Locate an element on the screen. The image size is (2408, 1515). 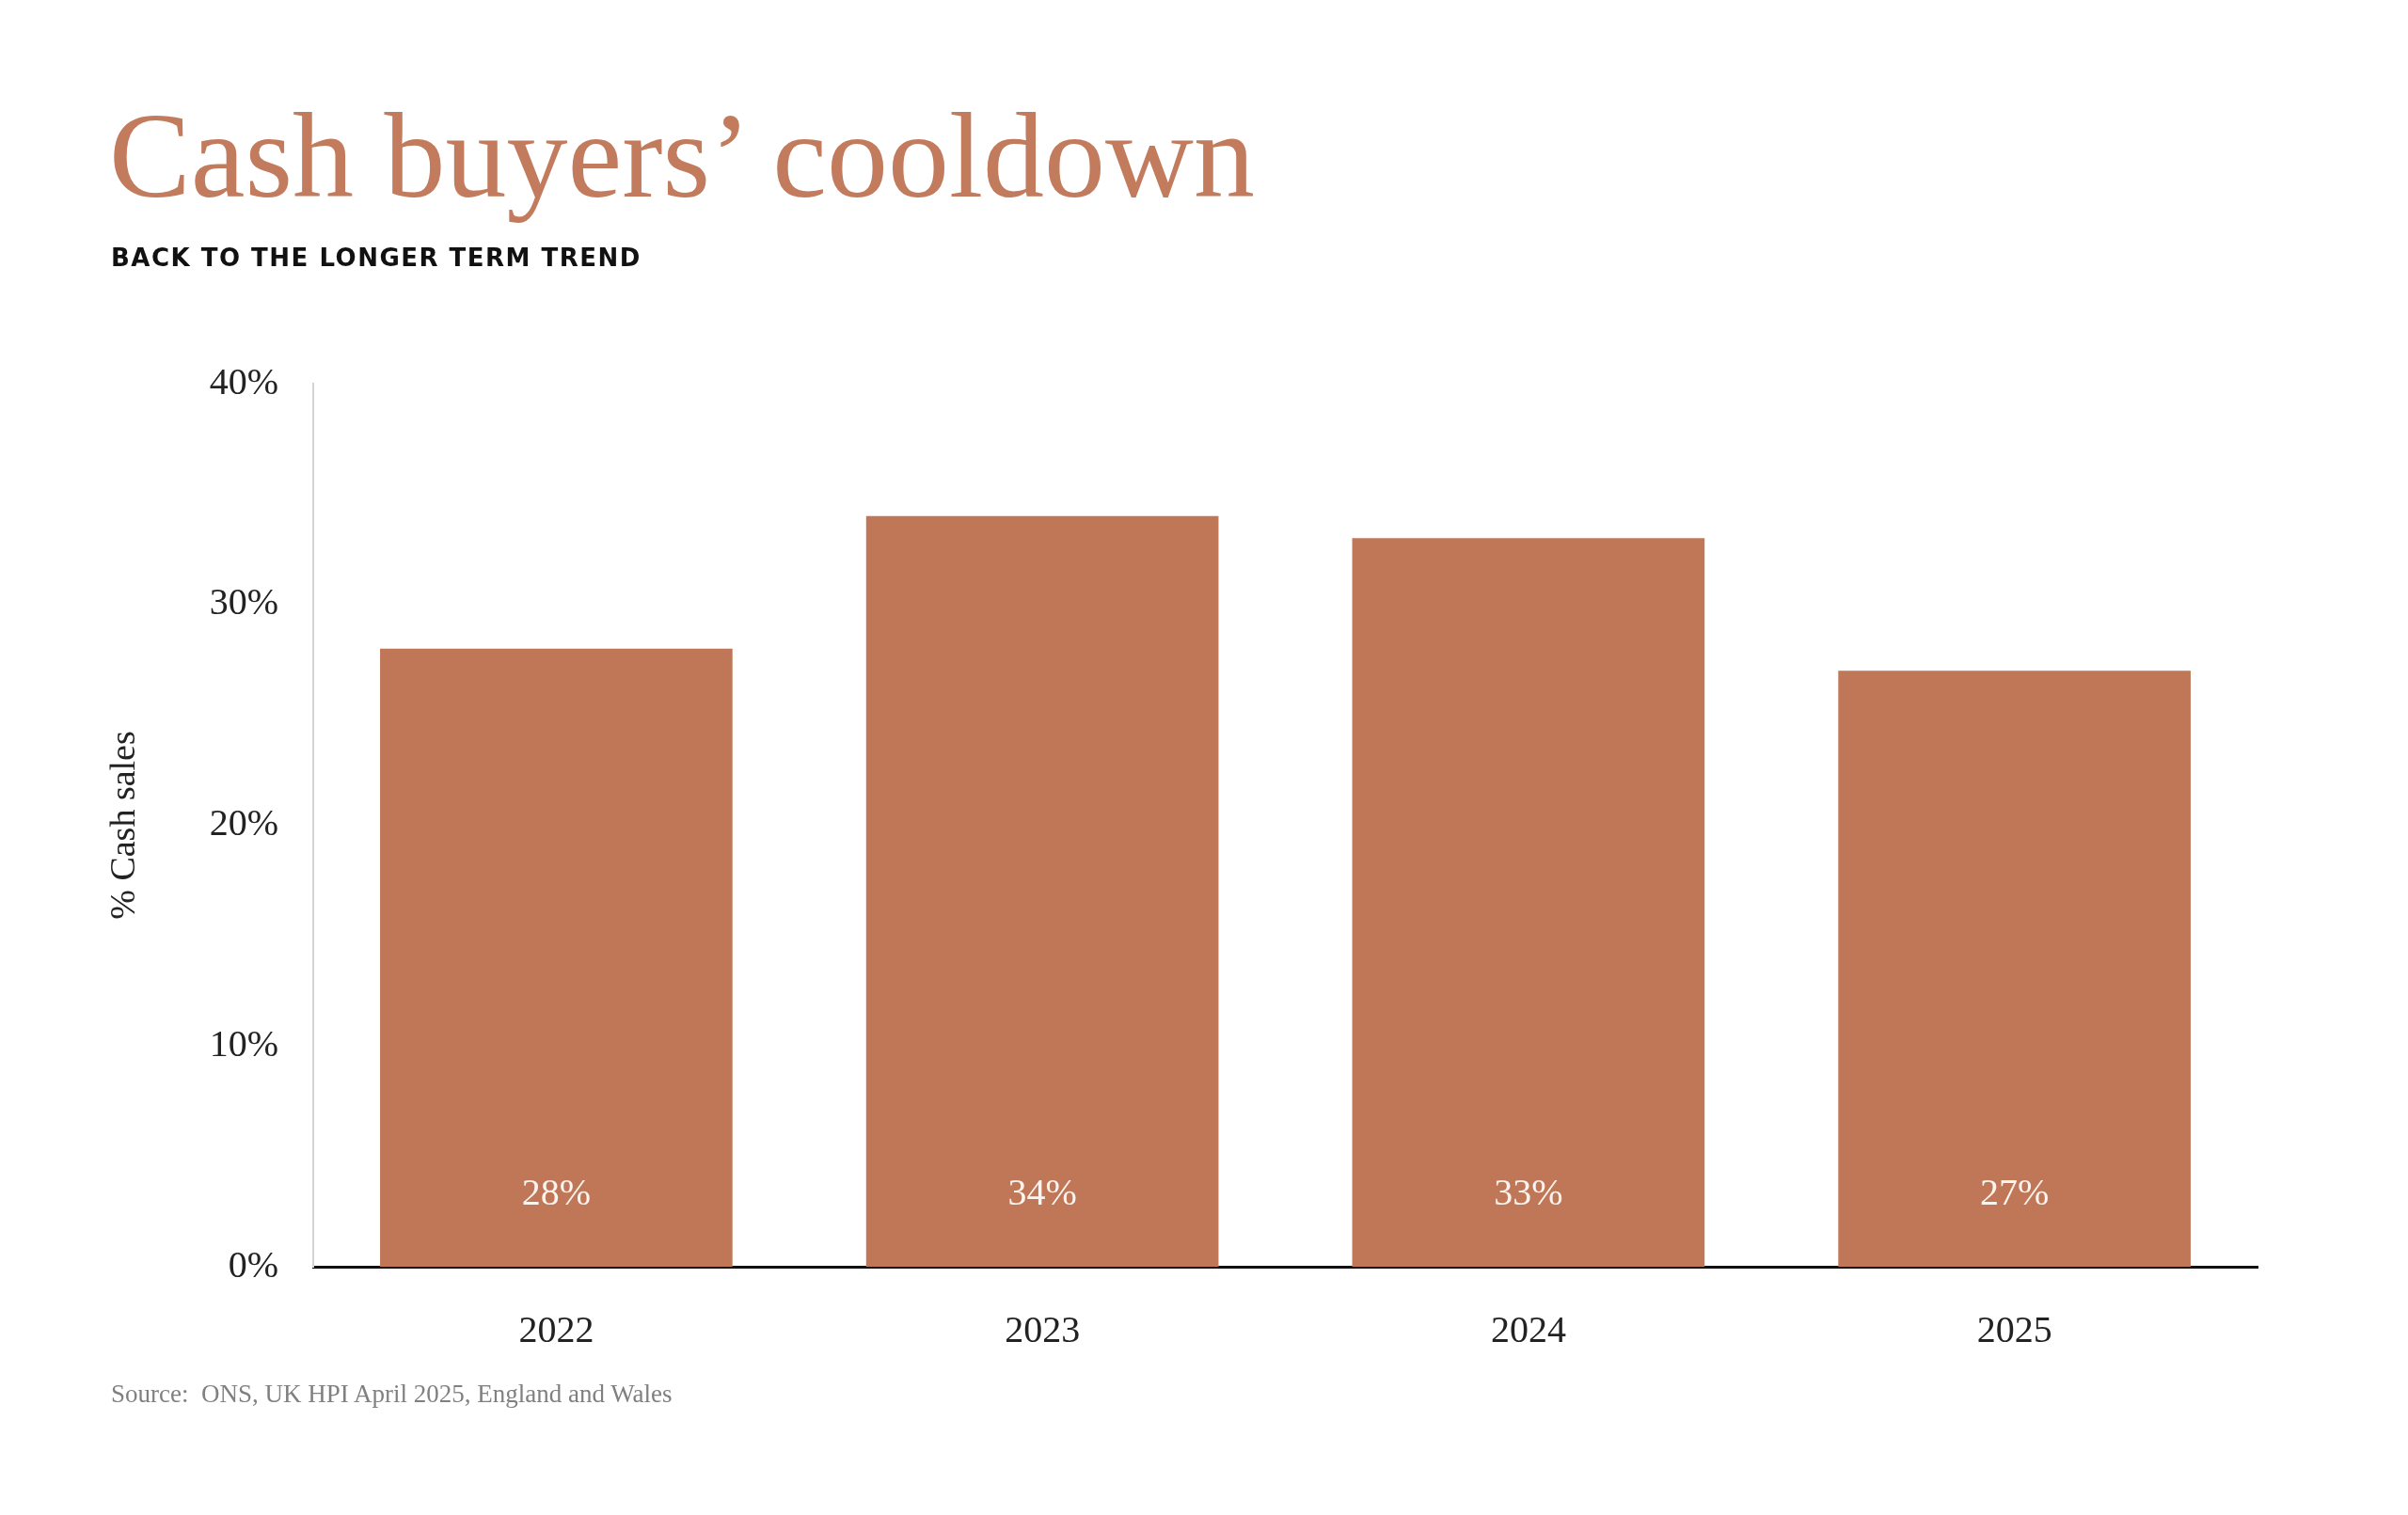
x-tick-label: 2025 is located at coordinates (2014, 1328).